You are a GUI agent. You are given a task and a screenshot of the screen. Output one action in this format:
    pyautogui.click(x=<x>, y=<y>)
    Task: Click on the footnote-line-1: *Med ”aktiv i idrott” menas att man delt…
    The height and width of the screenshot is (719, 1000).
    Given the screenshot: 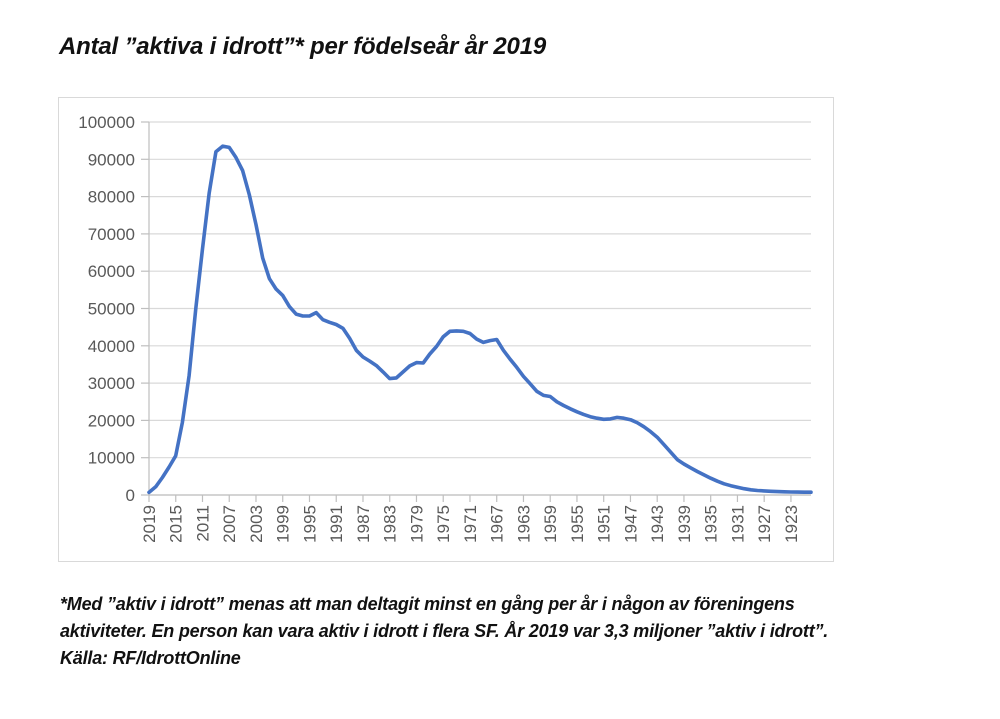 What is the action you would take?
    pyautogui.click(x=427, y=604)
    